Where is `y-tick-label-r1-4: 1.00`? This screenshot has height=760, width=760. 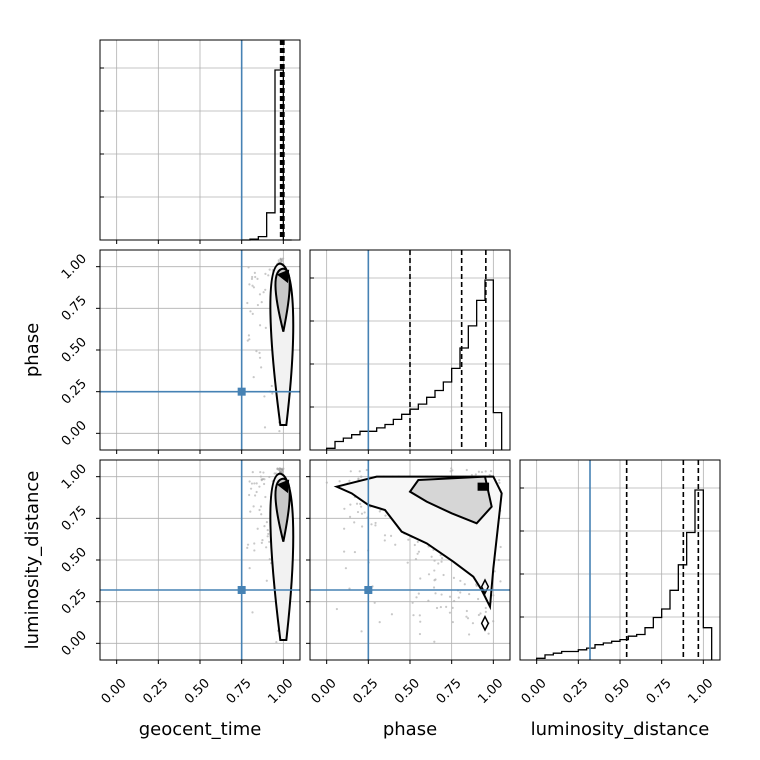 y-tick-label-r1-4: 1.00 is located at coordinates (74, 266).